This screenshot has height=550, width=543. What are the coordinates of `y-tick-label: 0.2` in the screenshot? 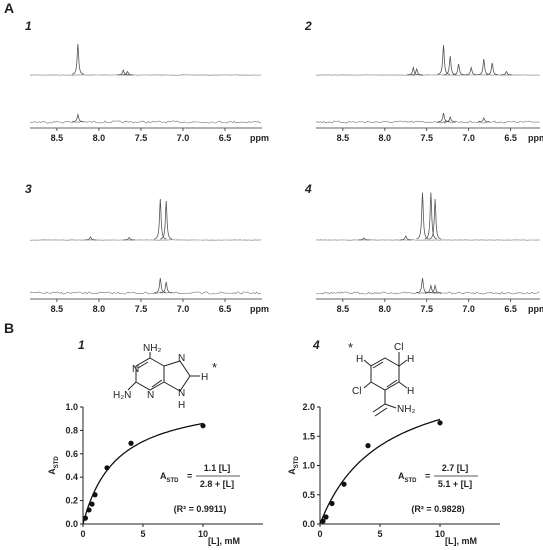 It's located at (71, 501).